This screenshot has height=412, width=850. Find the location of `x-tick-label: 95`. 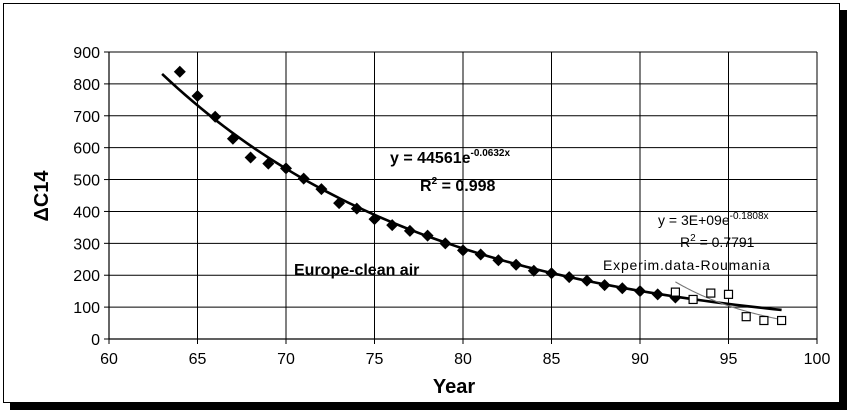

x-tick-label: 95 is located at coordinates (729, 359).